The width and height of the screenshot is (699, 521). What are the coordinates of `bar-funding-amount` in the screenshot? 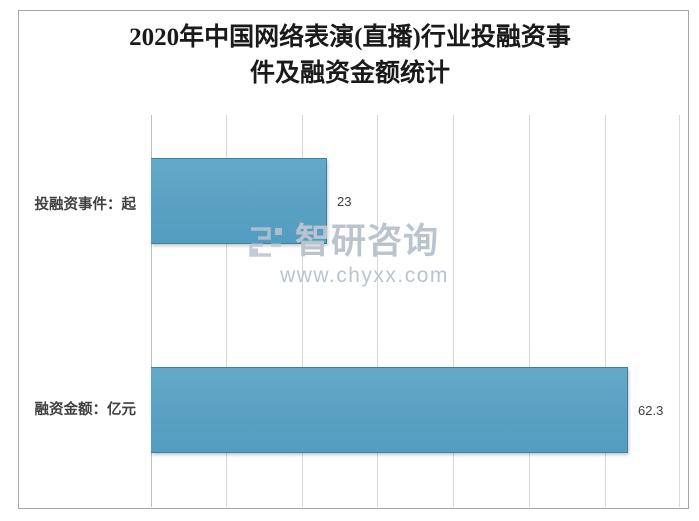 It's located at (389, 410).